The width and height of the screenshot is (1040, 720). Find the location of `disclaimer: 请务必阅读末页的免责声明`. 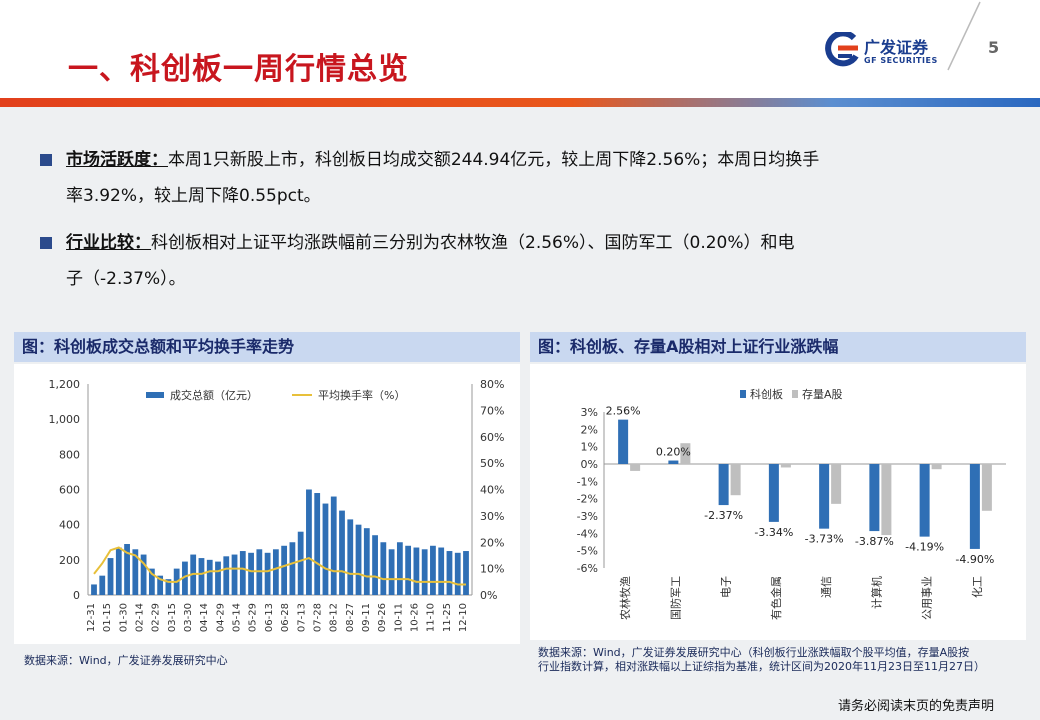

disclaimer: 请务必阅读末页的免责声明 is located at coordinates (916, 706).